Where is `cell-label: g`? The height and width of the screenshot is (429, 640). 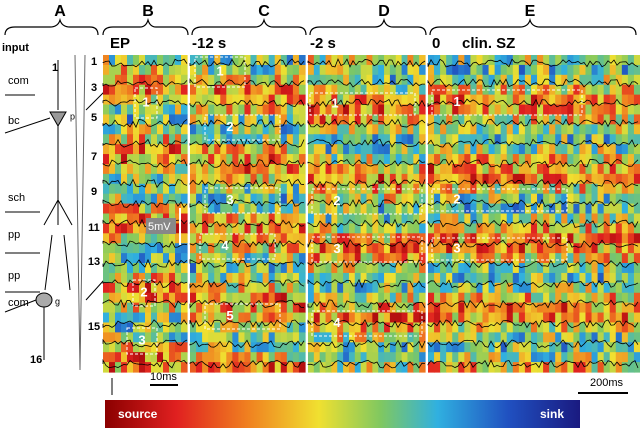
cell-label: g is located at coordinates (57, 301).